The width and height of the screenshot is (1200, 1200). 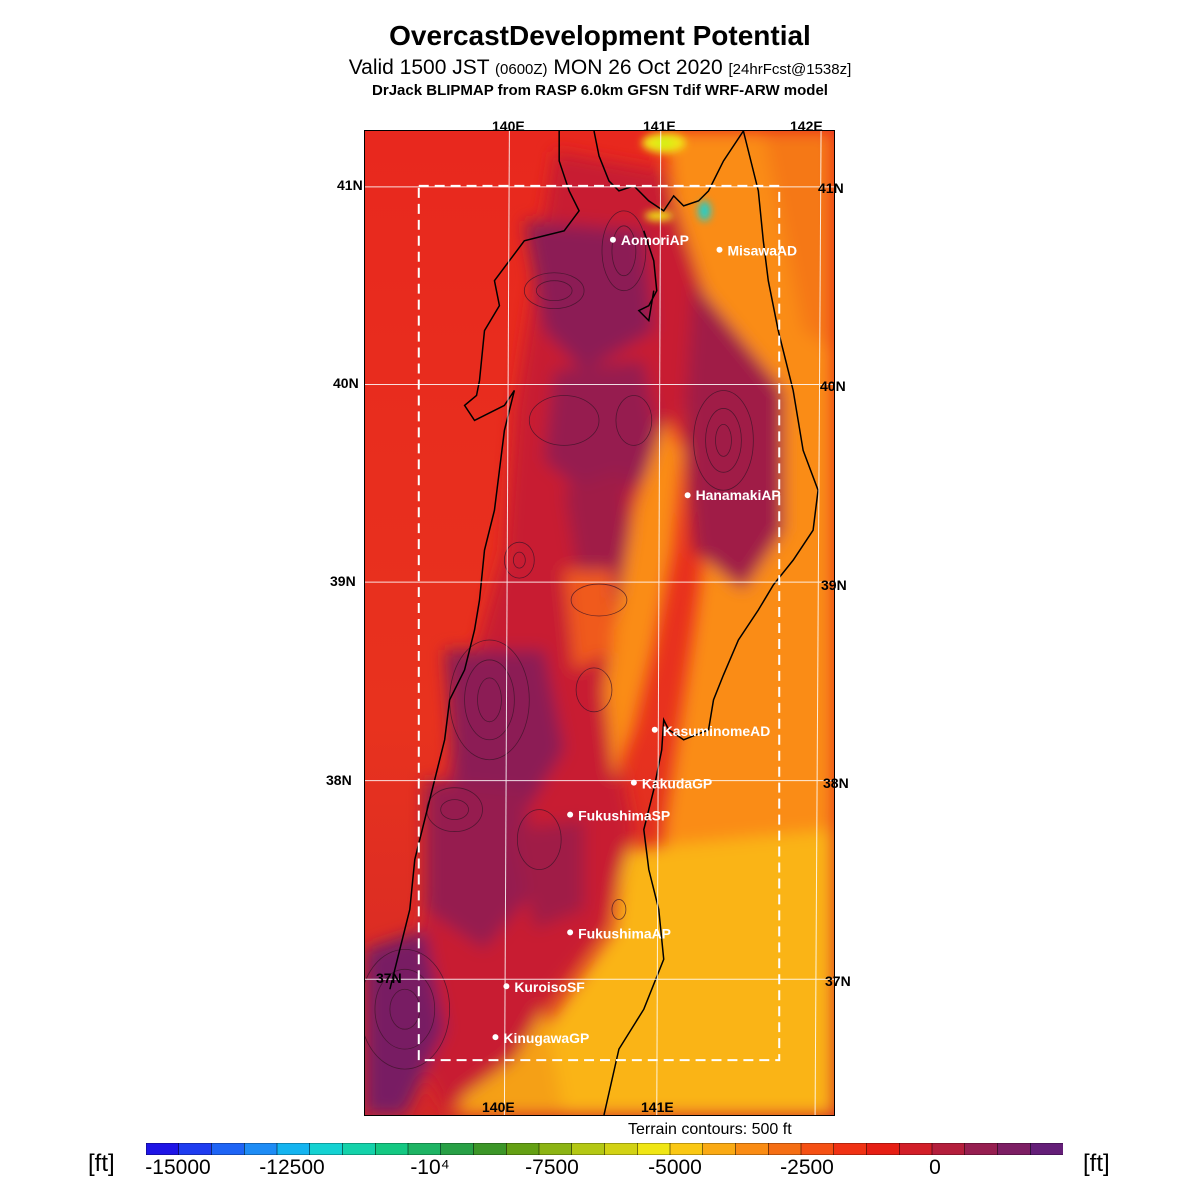 I want to click on station-label: MisawaAD, so click(x=762, y=251).